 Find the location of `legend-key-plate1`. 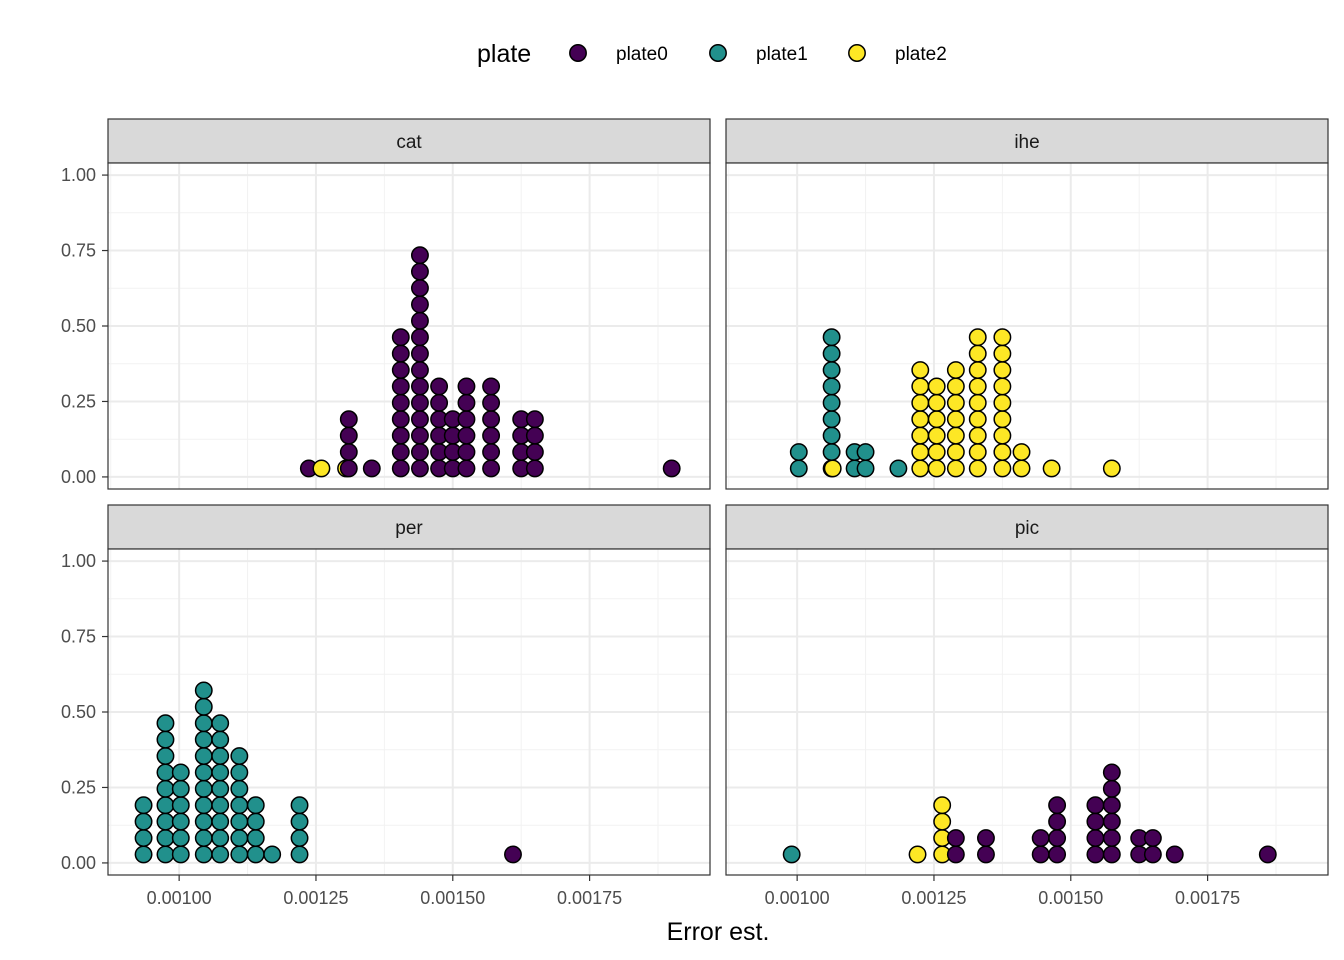

legend-key-plate1 is located at coordinates (718, 53).